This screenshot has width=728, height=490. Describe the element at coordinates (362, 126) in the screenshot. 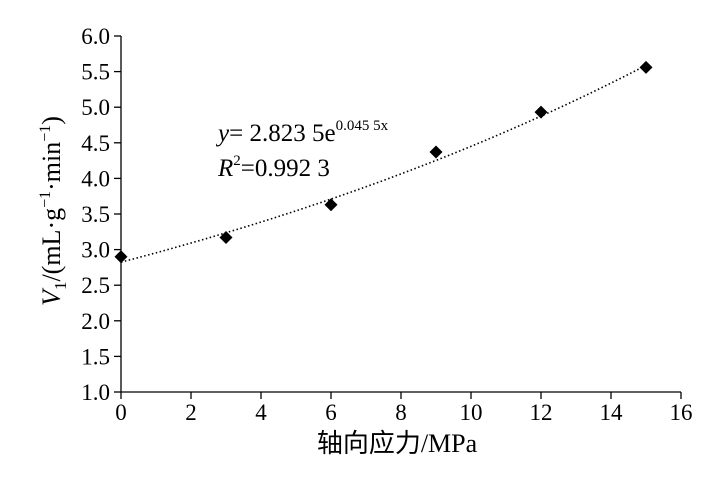

I see `equation-exponent: 0.045 5x` at that location.